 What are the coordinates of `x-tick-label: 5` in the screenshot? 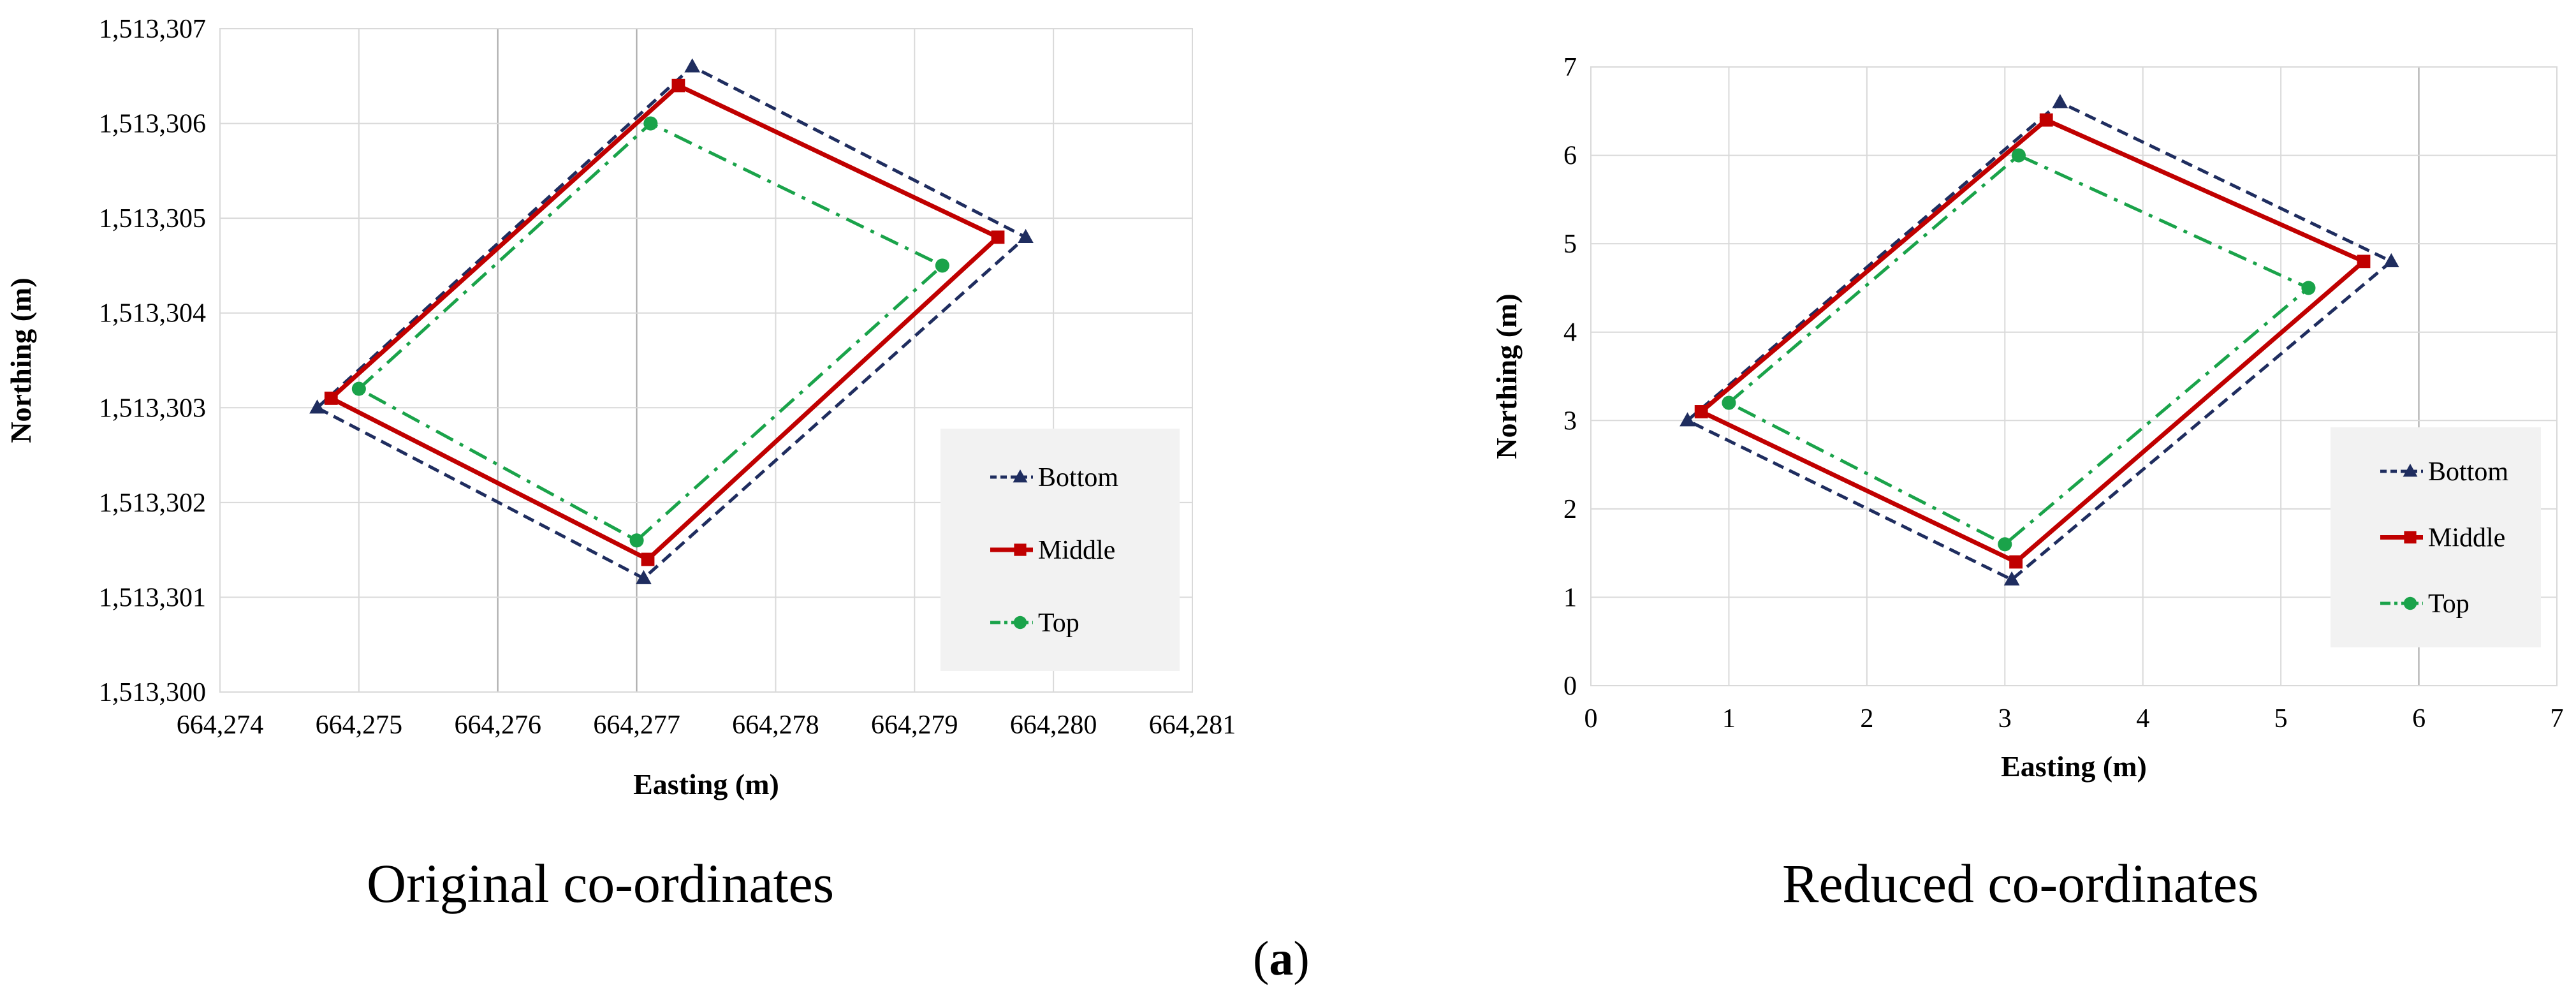 It's located at (2281, 718).